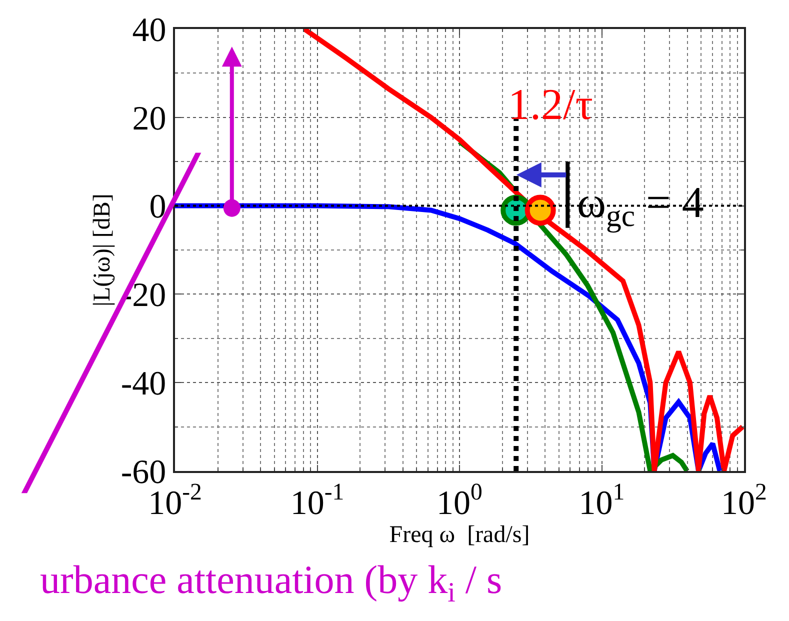  Describe the element at coordinates (550, 104) in the screenshot. I see `annotation: 1.2/τ` at that location.